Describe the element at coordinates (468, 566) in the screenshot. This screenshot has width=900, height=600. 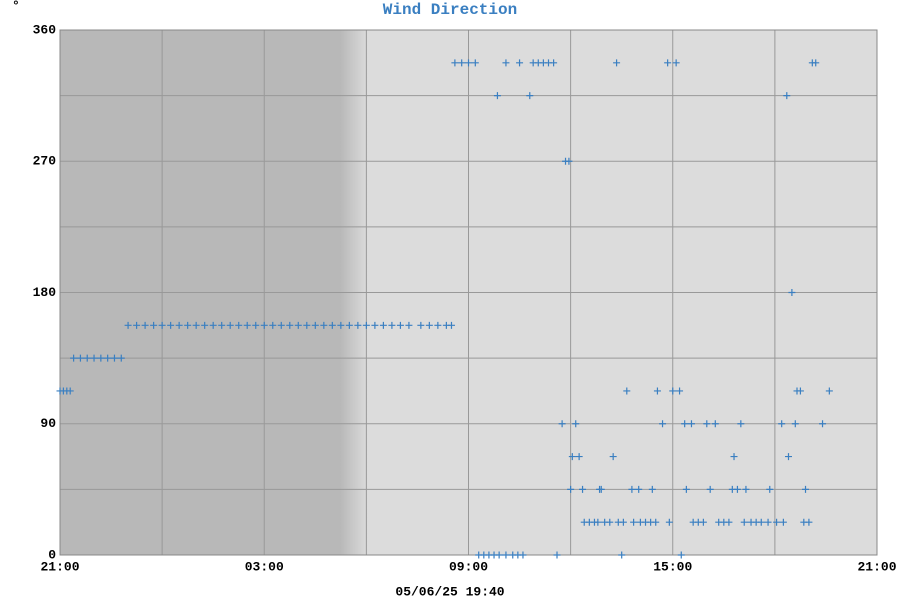
I see `x-tick-label: 09:00` at that location.